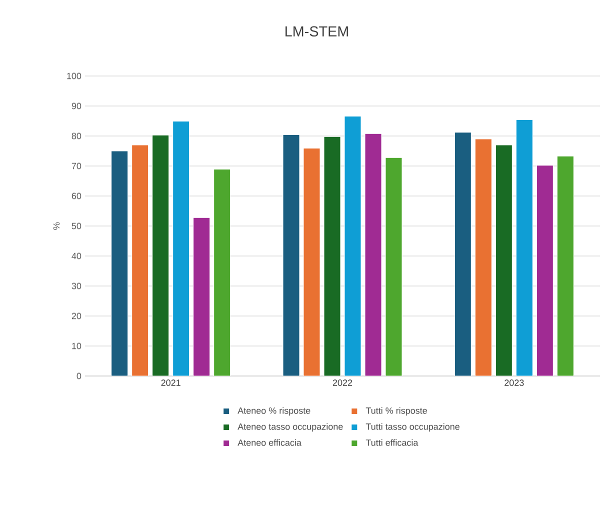 The width and height of the screenshot is (613, 507). What do you see at coordinates (77, 106) in the screenshot?
I see `y-tick-label: 90` at bounding box center [77, 106].